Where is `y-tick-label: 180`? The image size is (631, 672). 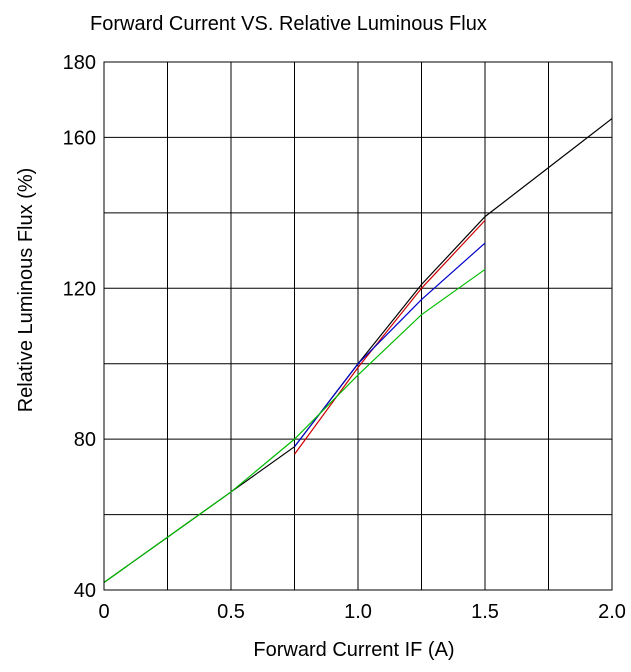 y-tick-label: 180 is located at coordinates (79, 63).